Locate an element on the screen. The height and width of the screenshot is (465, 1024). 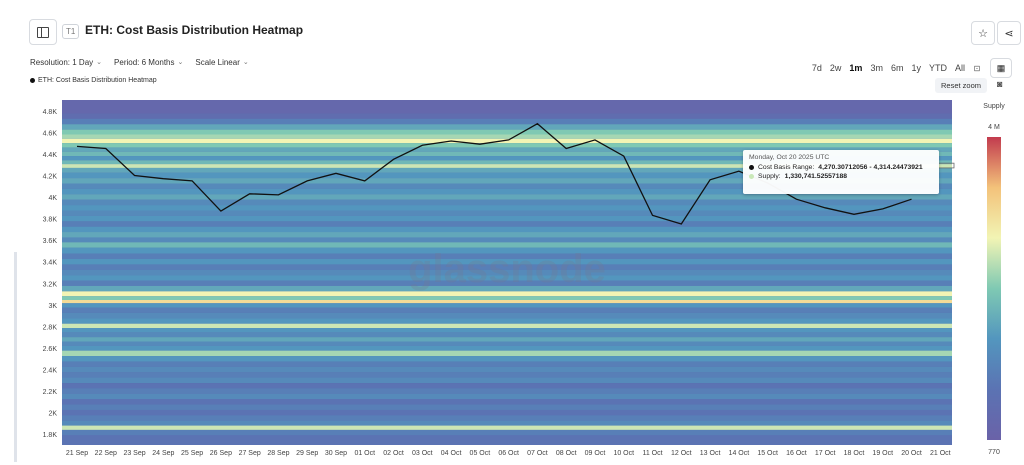
x-tick-label: 15 Oct is located at coordinates (767, 453).